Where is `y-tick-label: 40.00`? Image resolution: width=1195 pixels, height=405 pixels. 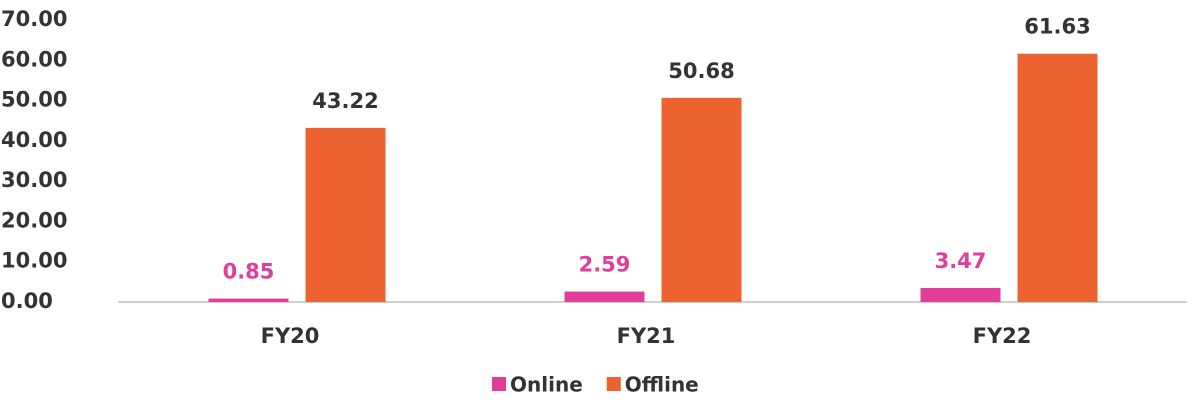 y-tick-label: 40.00 is located at coordinates (34, 140).